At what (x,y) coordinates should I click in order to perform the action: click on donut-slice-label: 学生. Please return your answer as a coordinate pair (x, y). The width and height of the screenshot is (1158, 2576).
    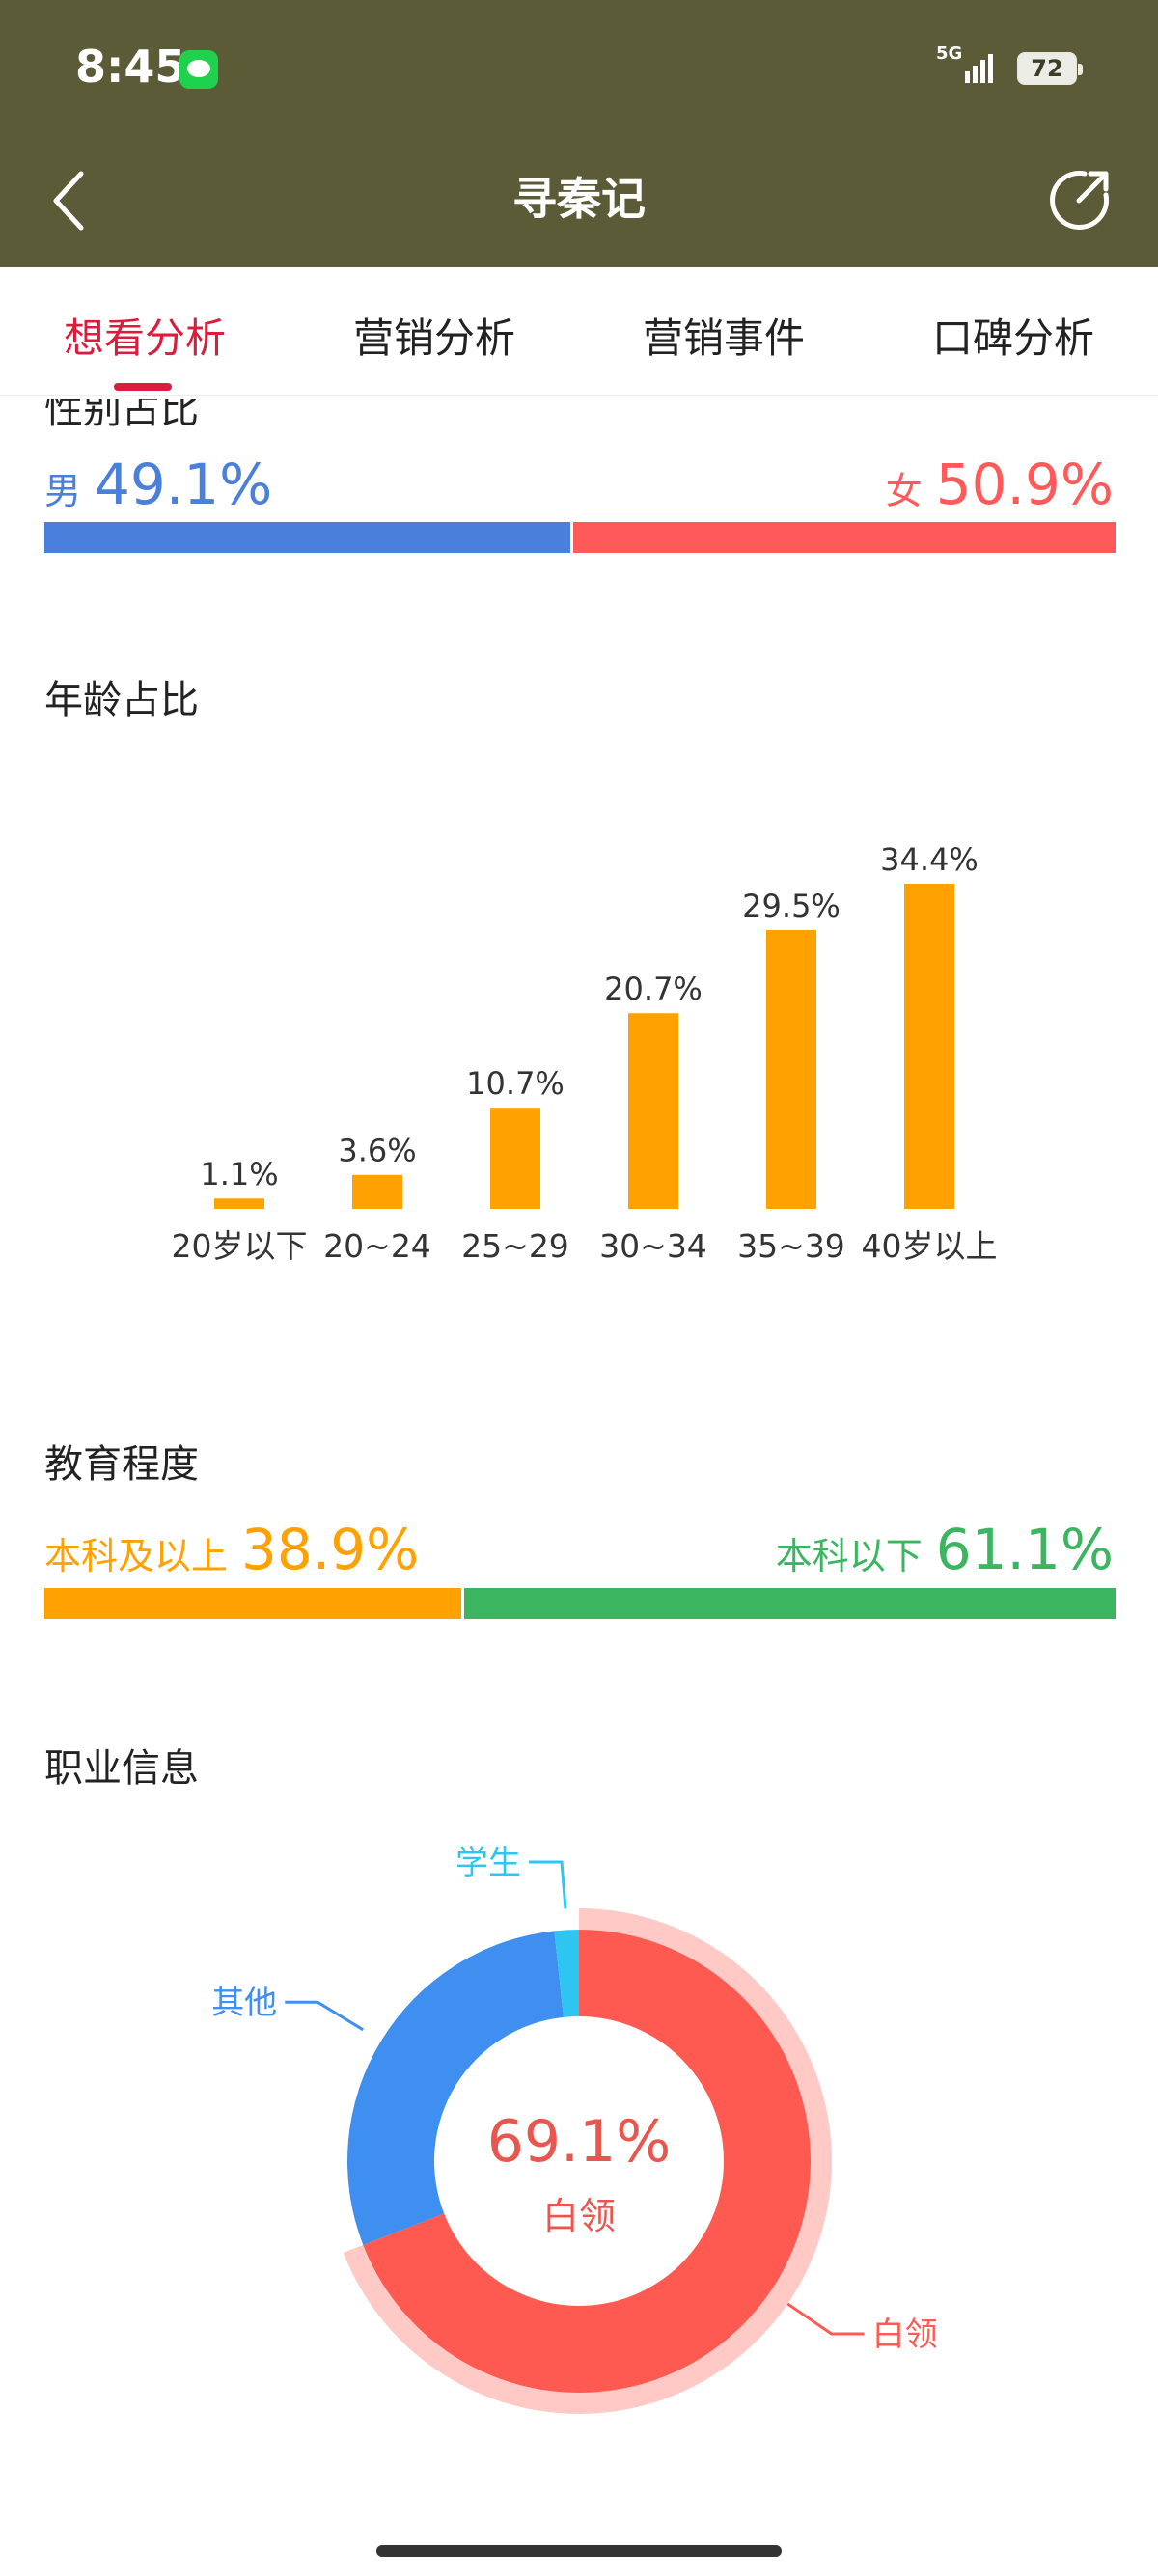
    Looking at the image, I should click on (488, 1863).